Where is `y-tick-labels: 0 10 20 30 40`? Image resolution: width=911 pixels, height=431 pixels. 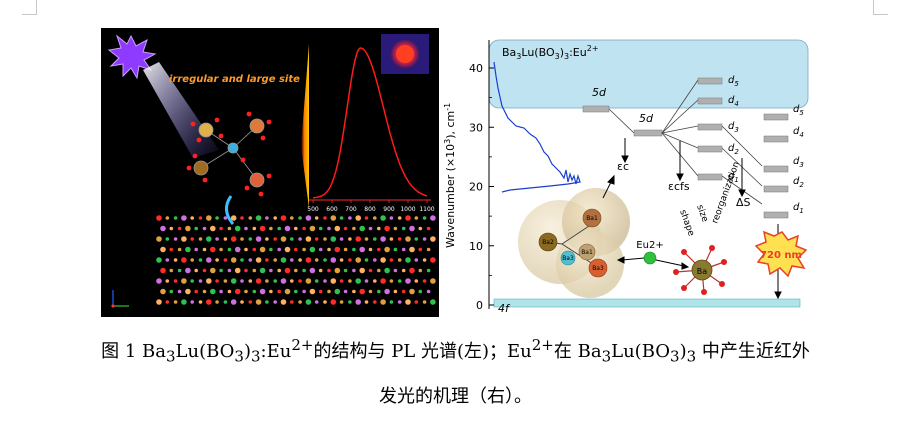 y-tick-labels: 0 10 20 30 40 is located at coordinates (481, 187).